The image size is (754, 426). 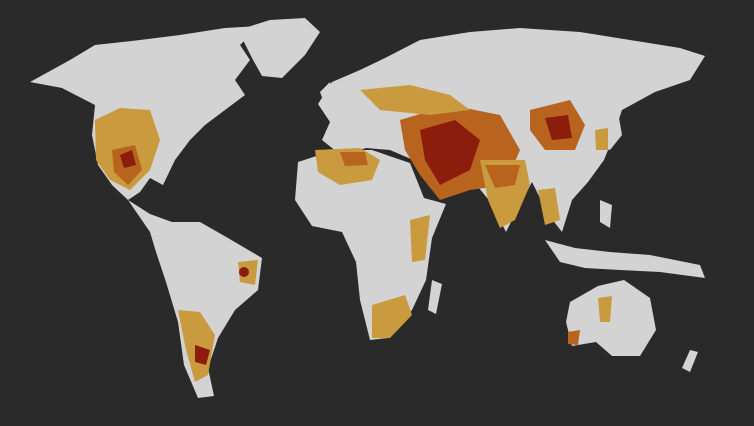 I want to click on indonesia, so click(x=625, y=259).